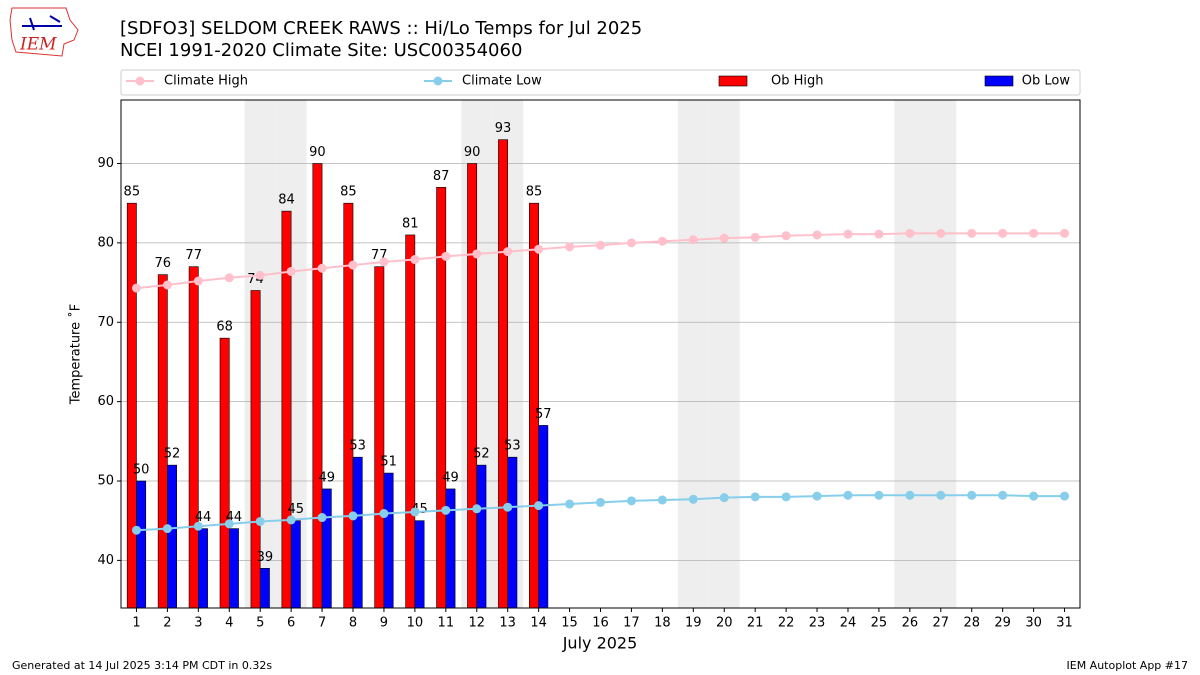 Image resolution: width=1200 pixels, height=675 pixels. Describe the element at coordinates (538, 623) in the screenshot. I see `x-tick-label: 14` at that location.